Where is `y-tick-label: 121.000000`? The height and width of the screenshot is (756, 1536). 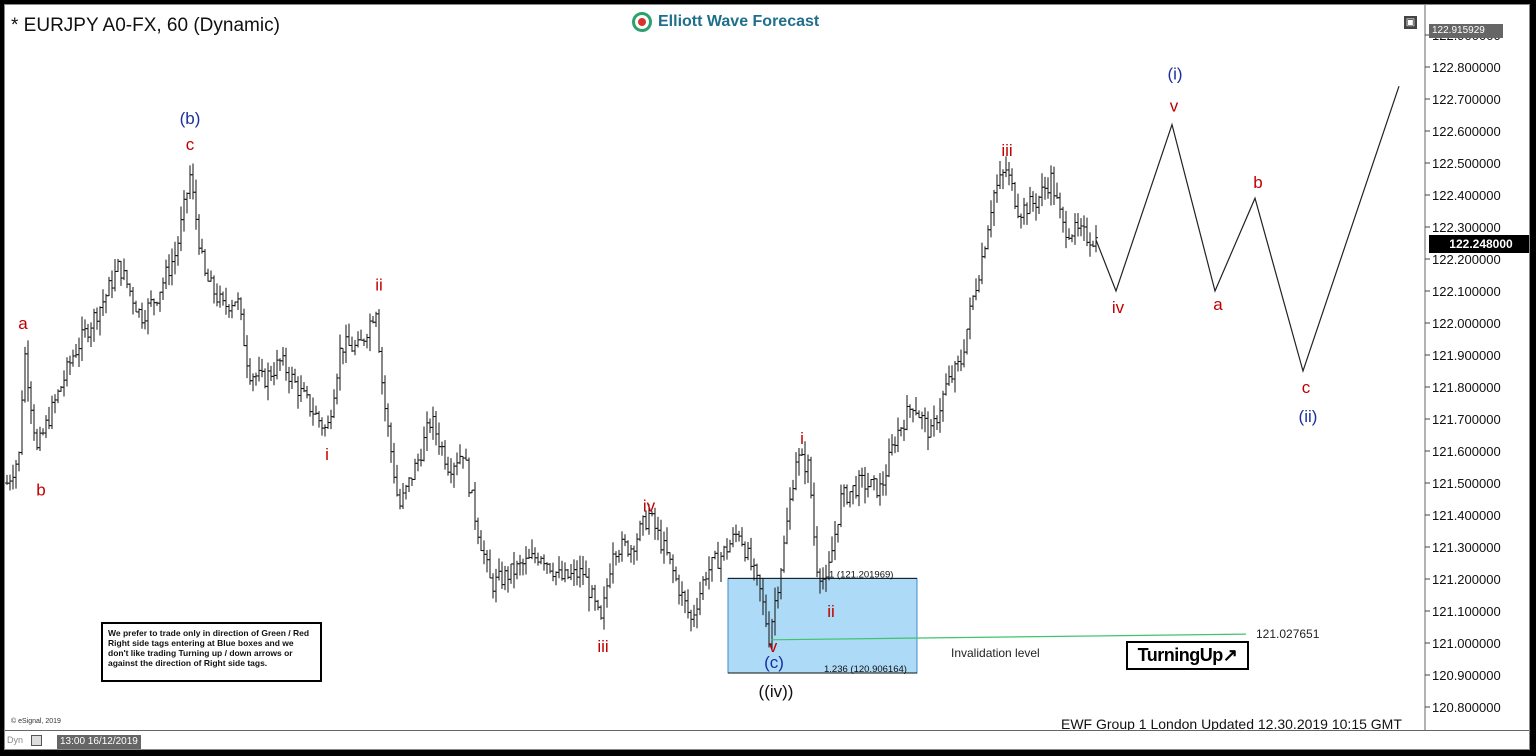
y-tick-label: 121.000000 is located at coordinates (1466, 643).